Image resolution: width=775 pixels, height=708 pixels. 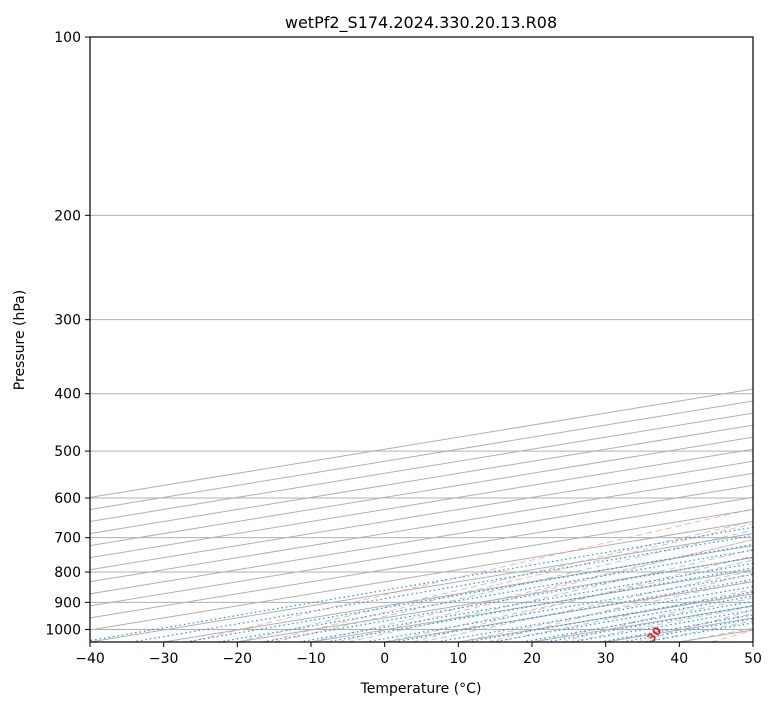 What do you see at coordinates (67, 603) in the screenshot?
I see `y-tick-label: 900` at bounding box center [67, 603].